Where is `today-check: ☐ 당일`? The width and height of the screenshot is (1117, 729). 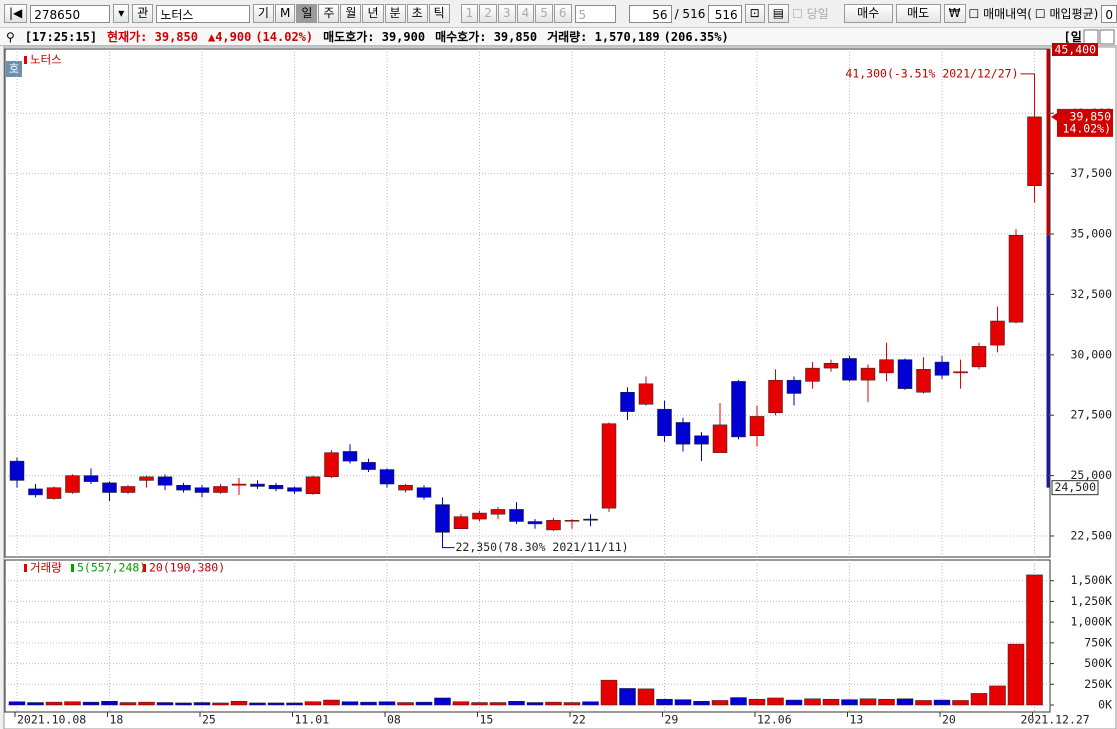 today-check: ☐ 당일 is located at coordinates (810, 14).